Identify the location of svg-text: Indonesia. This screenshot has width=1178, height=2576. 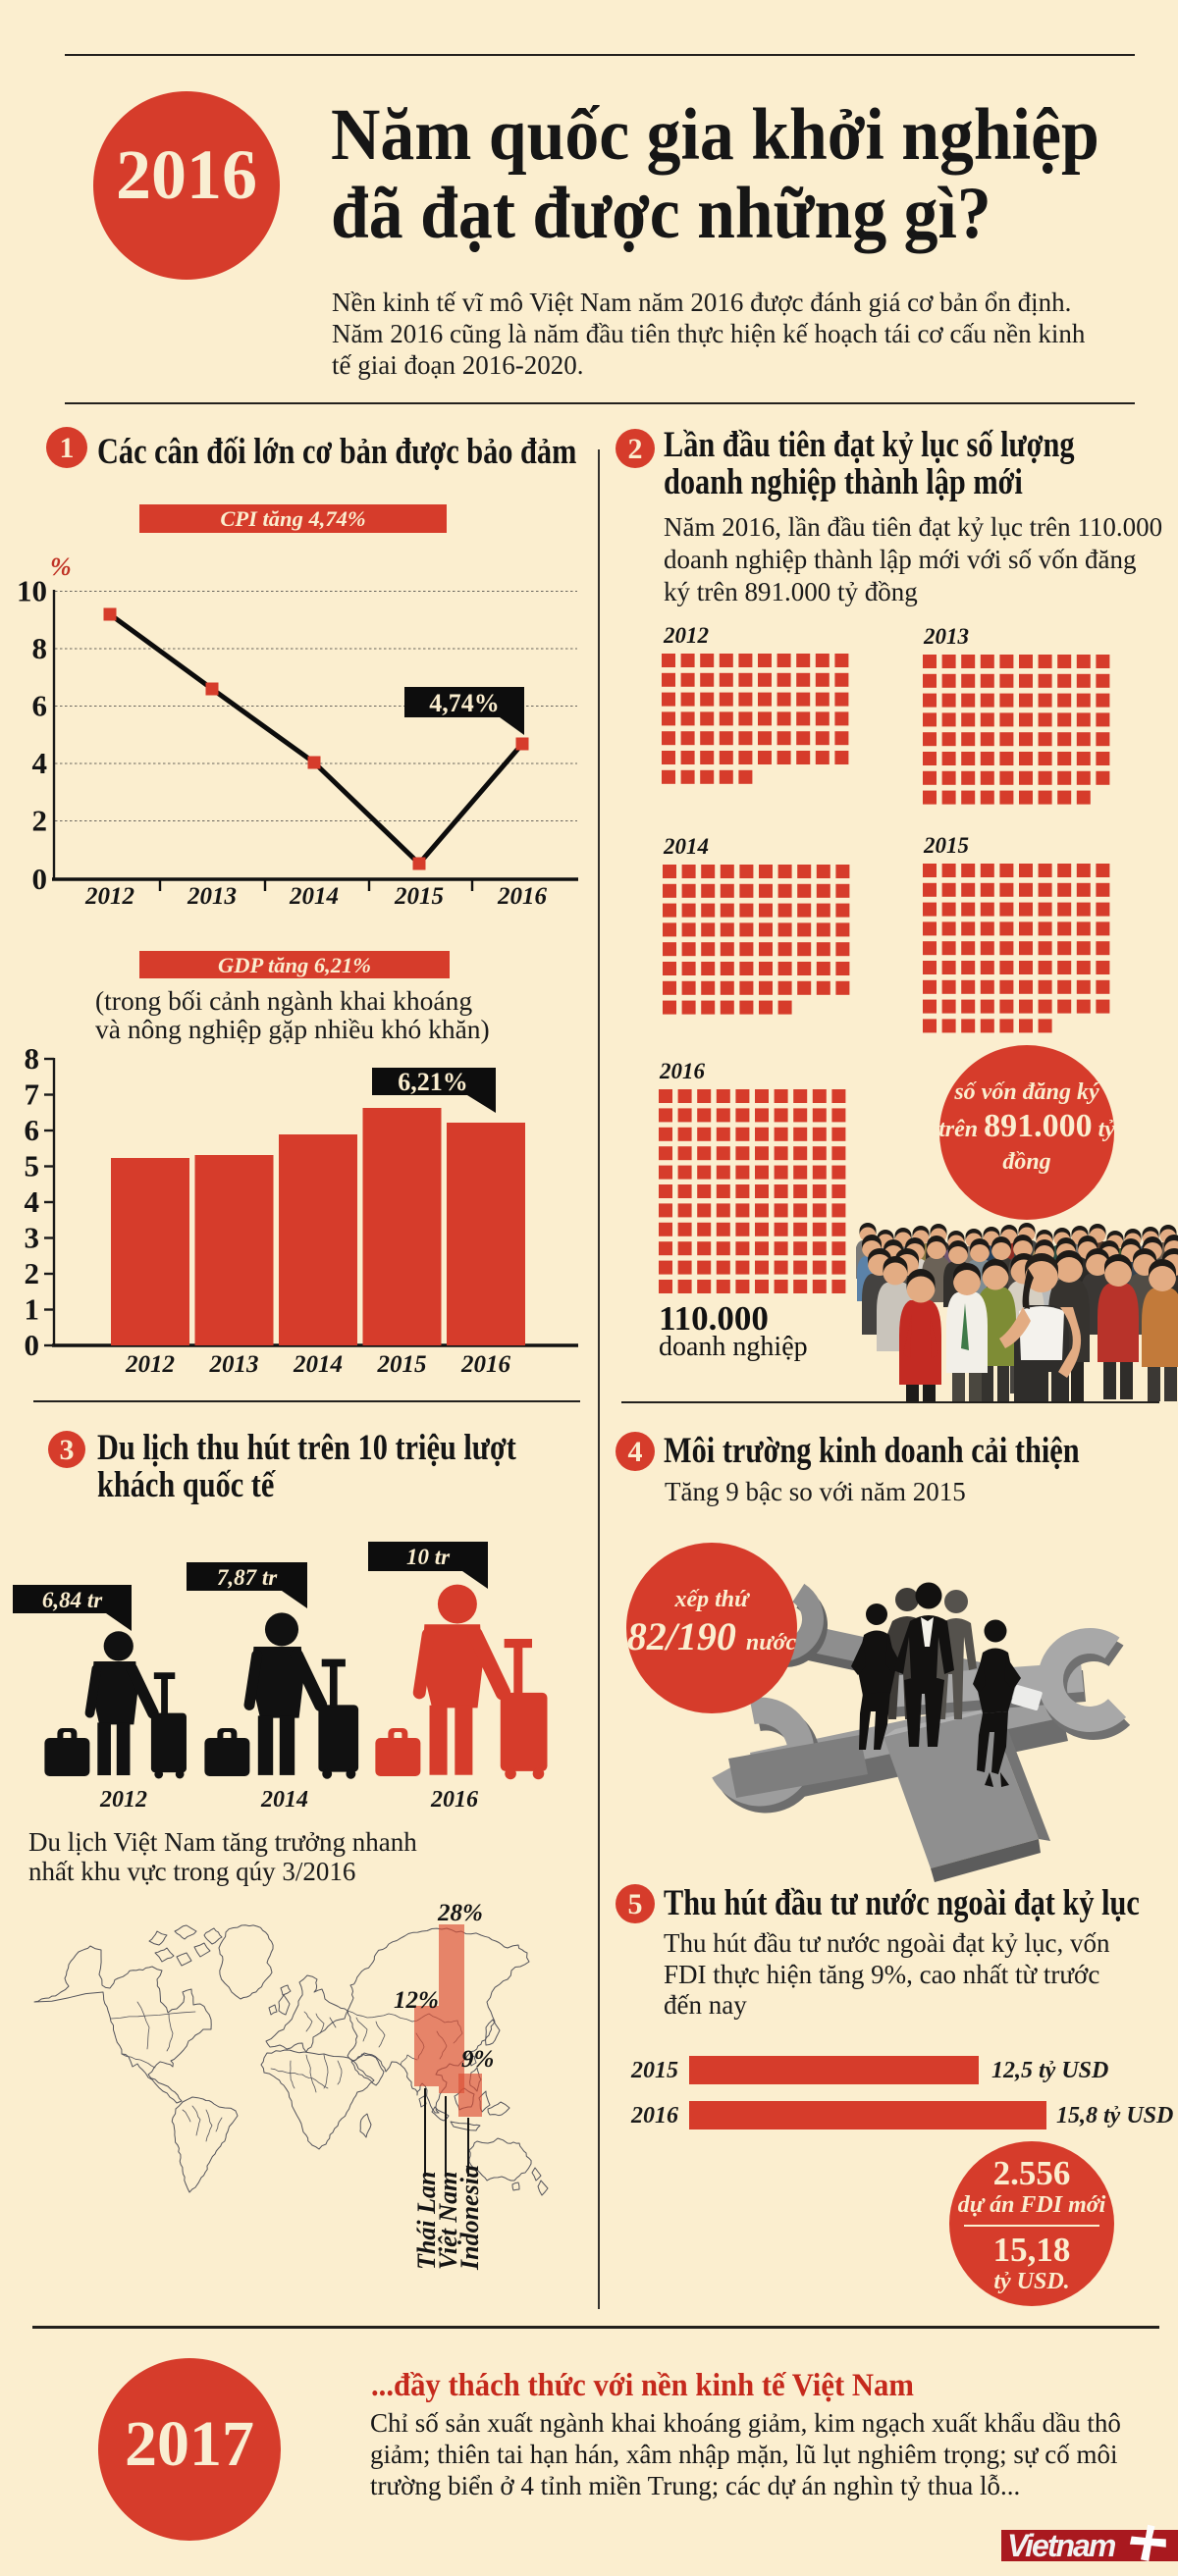
(470, 2218).